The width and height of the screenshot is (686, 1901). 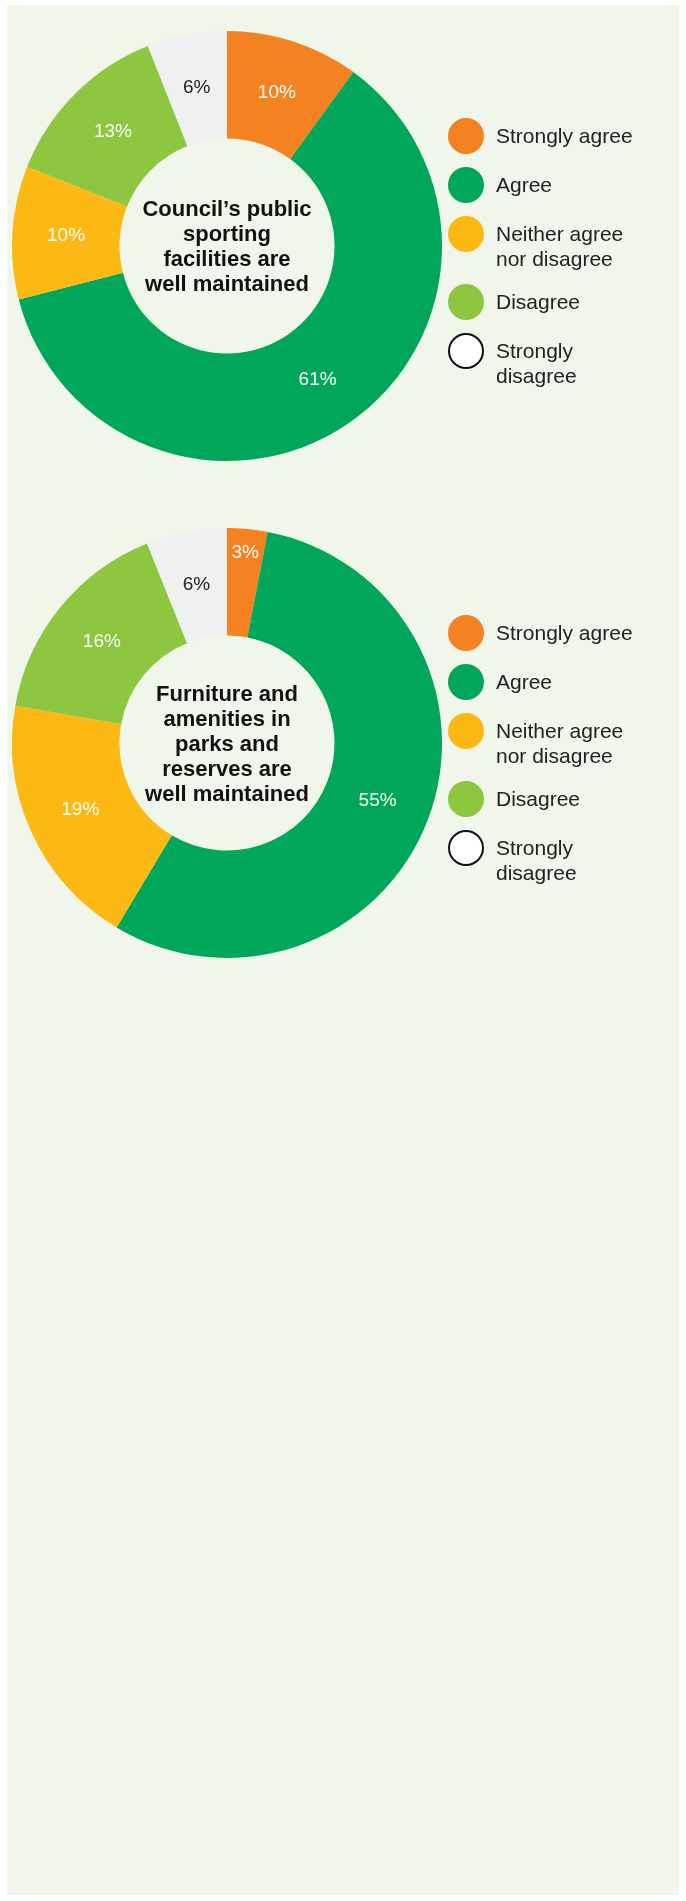 I want to click on data-label: 55%, so click(x=377, y=799).